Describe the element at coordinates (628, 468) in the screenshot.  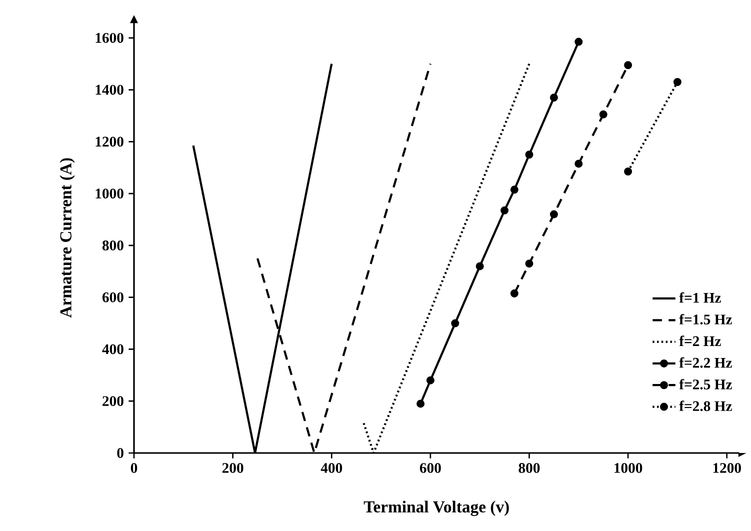
I see `x-tick-label: 1000` at that location.